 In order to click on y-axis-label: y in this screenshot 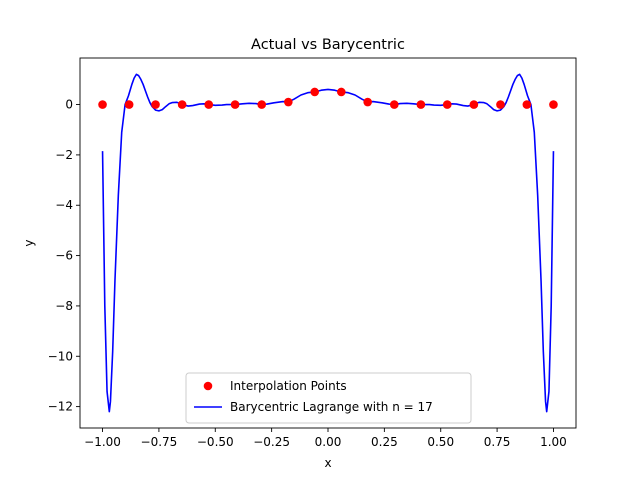, I will do `click(29, 242)`.